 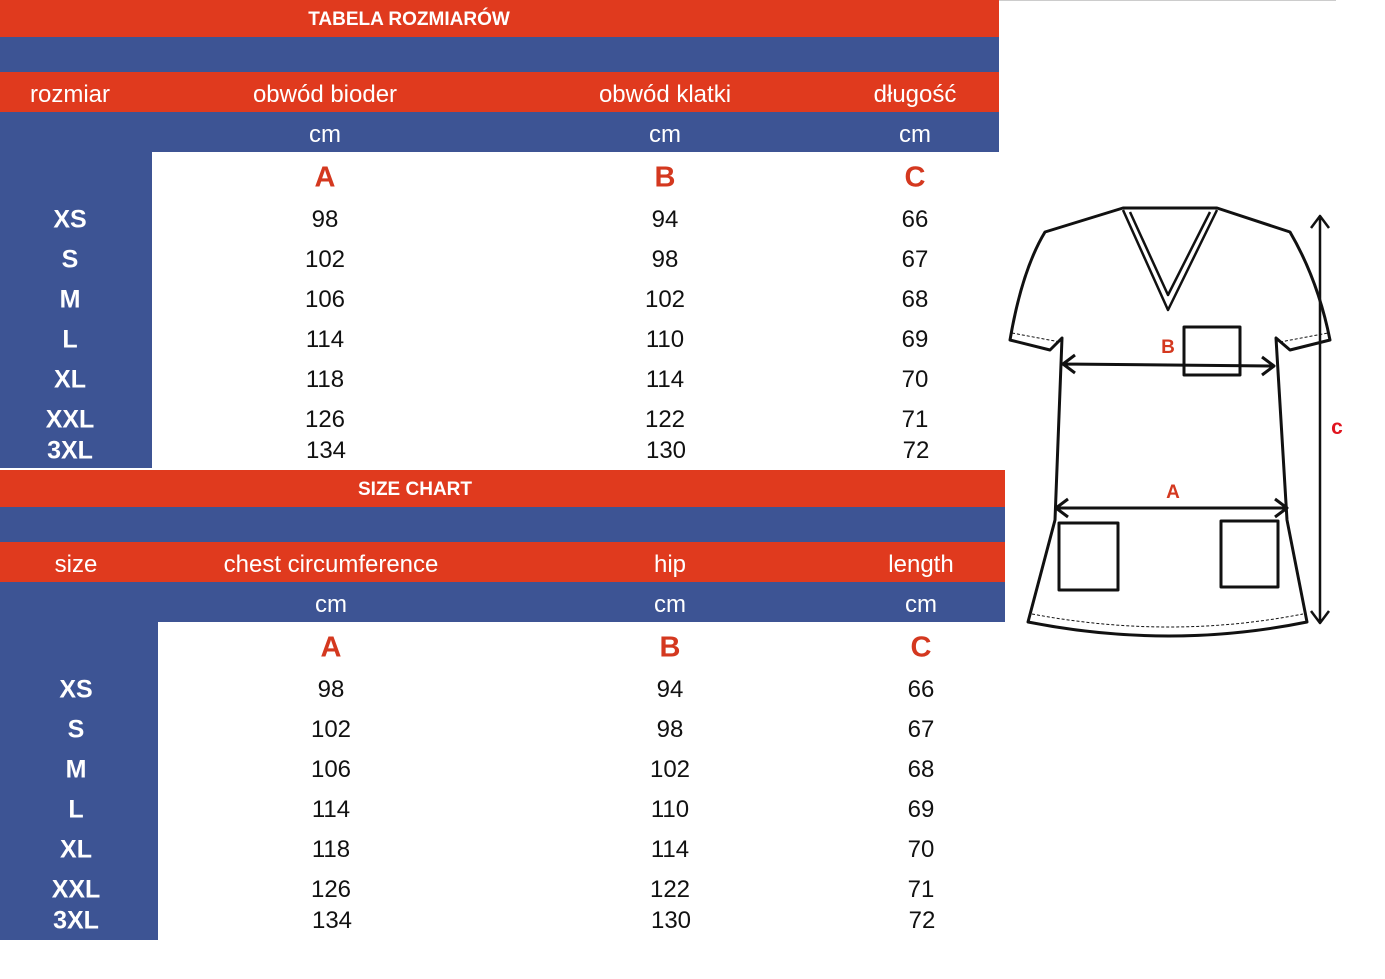 I want to click on pocket-left, so click(x=1088, y=556).